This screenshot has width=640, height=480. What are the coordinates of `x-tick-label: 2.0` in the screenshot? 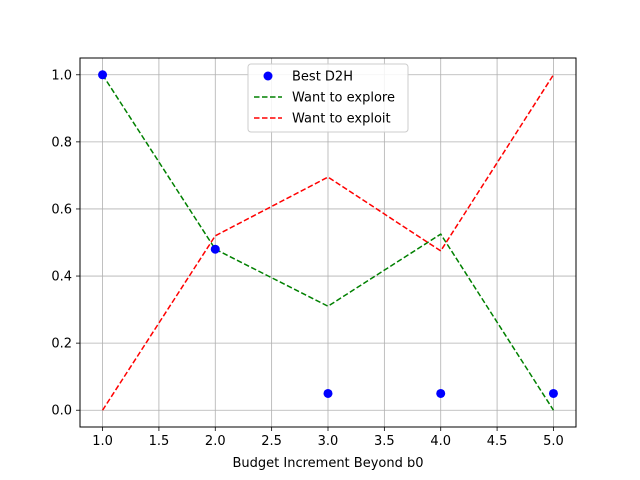 It's located at (215, 441).